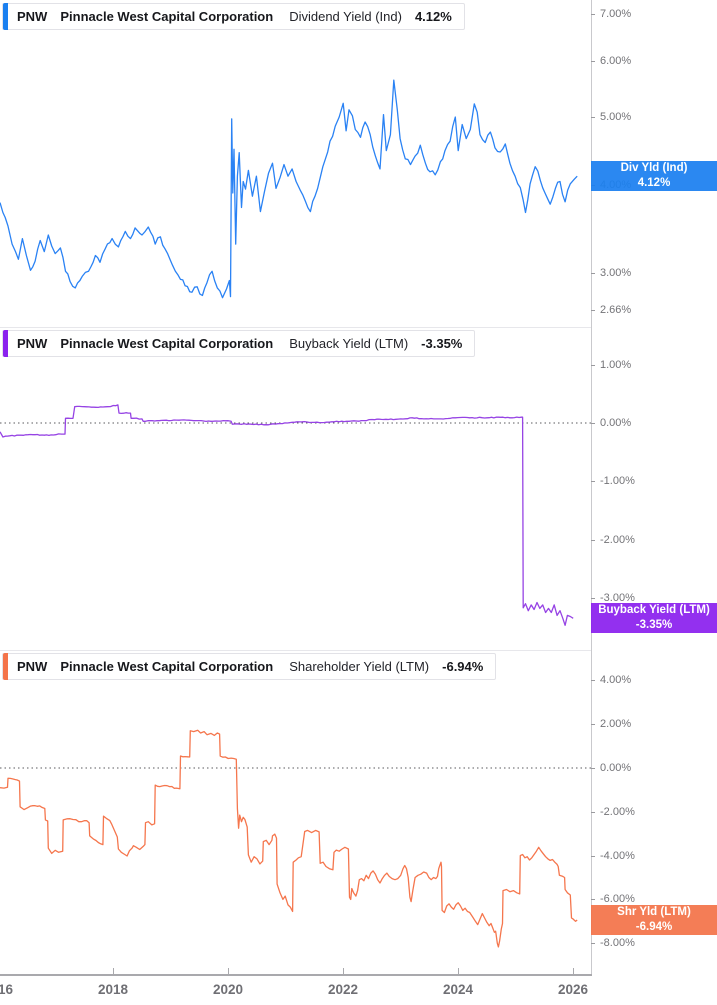 Image resolution: width=717 pixels, height=1005 pixels. Describe the element at coordinates (654, 625) in the screenshot. I see `badge-metric-value: -3.35%` at that location.